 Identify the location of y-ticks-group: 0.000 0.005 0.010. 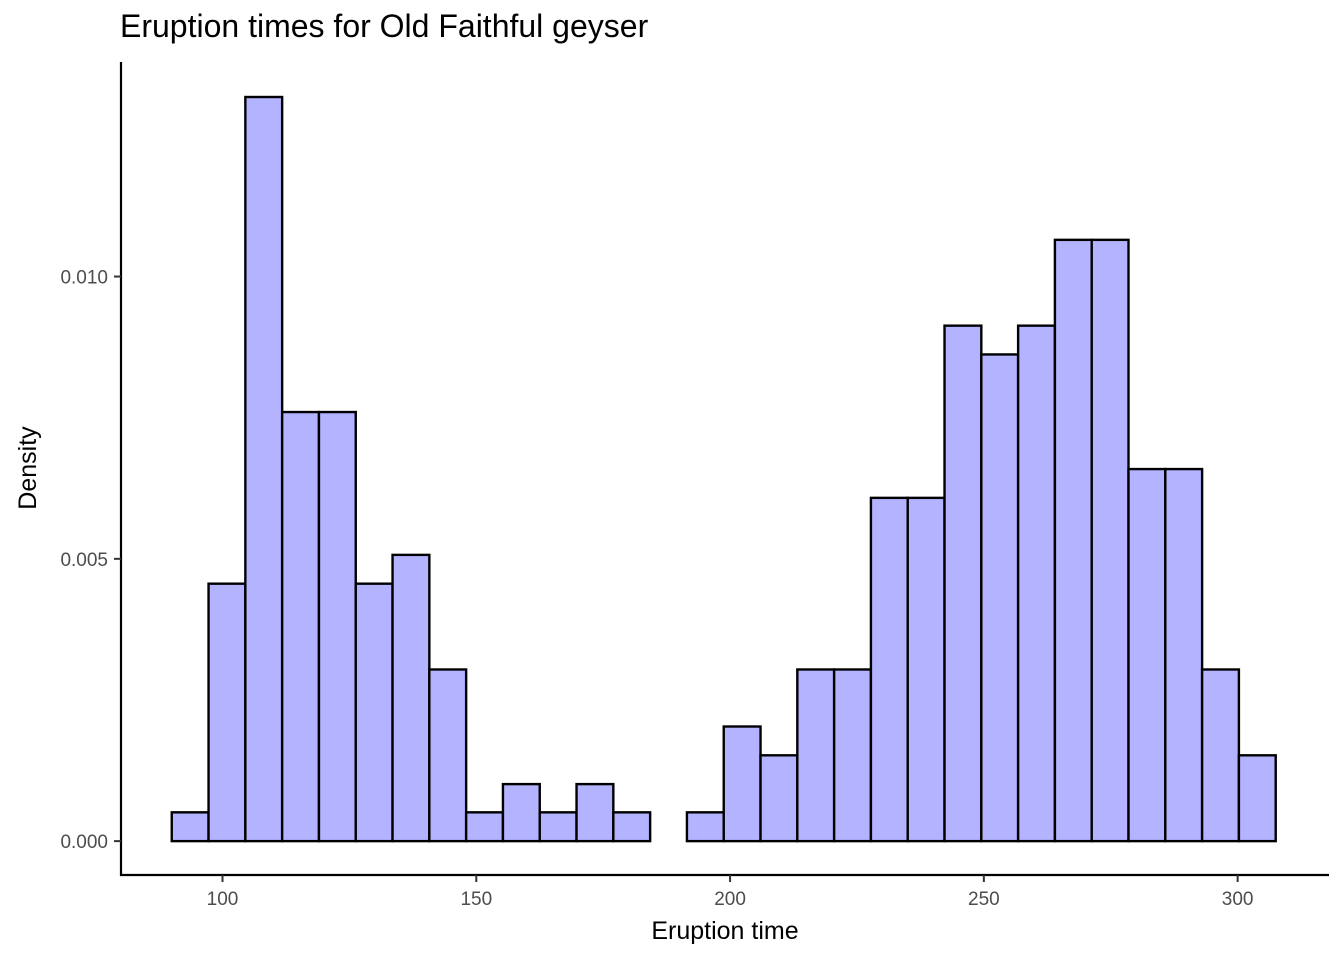
(90, 560).